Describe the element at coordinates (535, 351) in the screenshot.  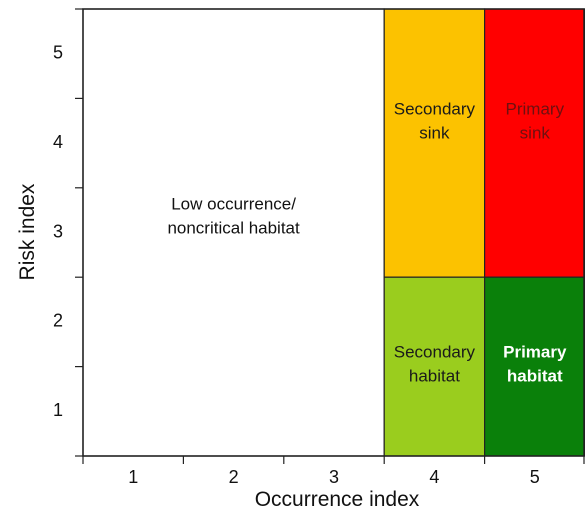
I see `region-label-4-line-0: Primary` at that location.